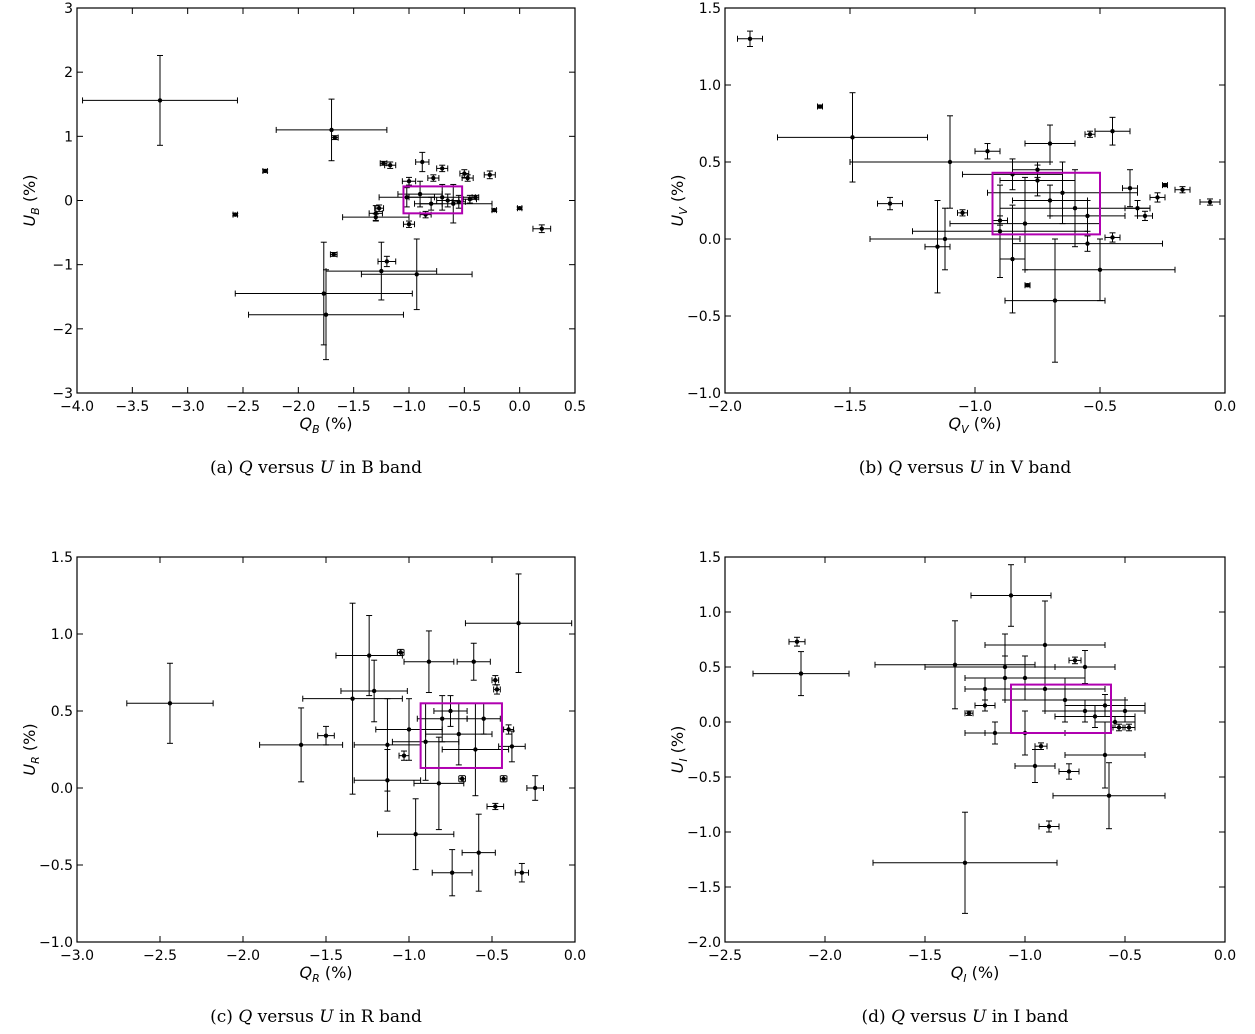  Describe the element at coordinates (679, 750) in the screenshot. I see `y-axis-label: UI (%)` at that location.